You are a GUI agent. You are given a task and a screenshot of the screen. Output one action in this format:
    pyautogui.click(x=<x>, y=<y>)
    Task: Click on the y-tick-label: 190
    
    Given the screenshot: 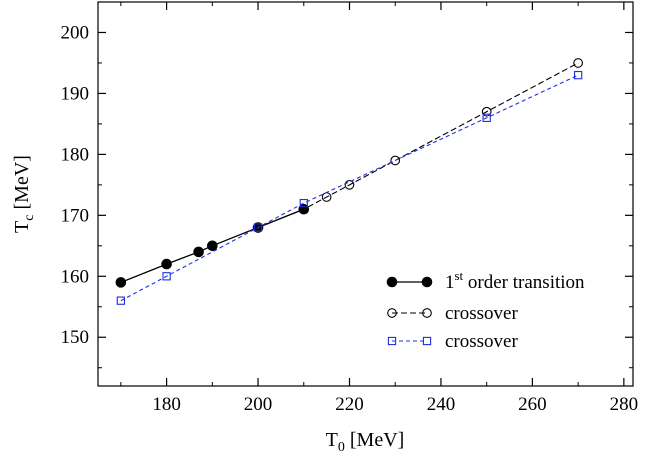 What is the action you would take?
    pyautogui.click(x=75, y=93)
    